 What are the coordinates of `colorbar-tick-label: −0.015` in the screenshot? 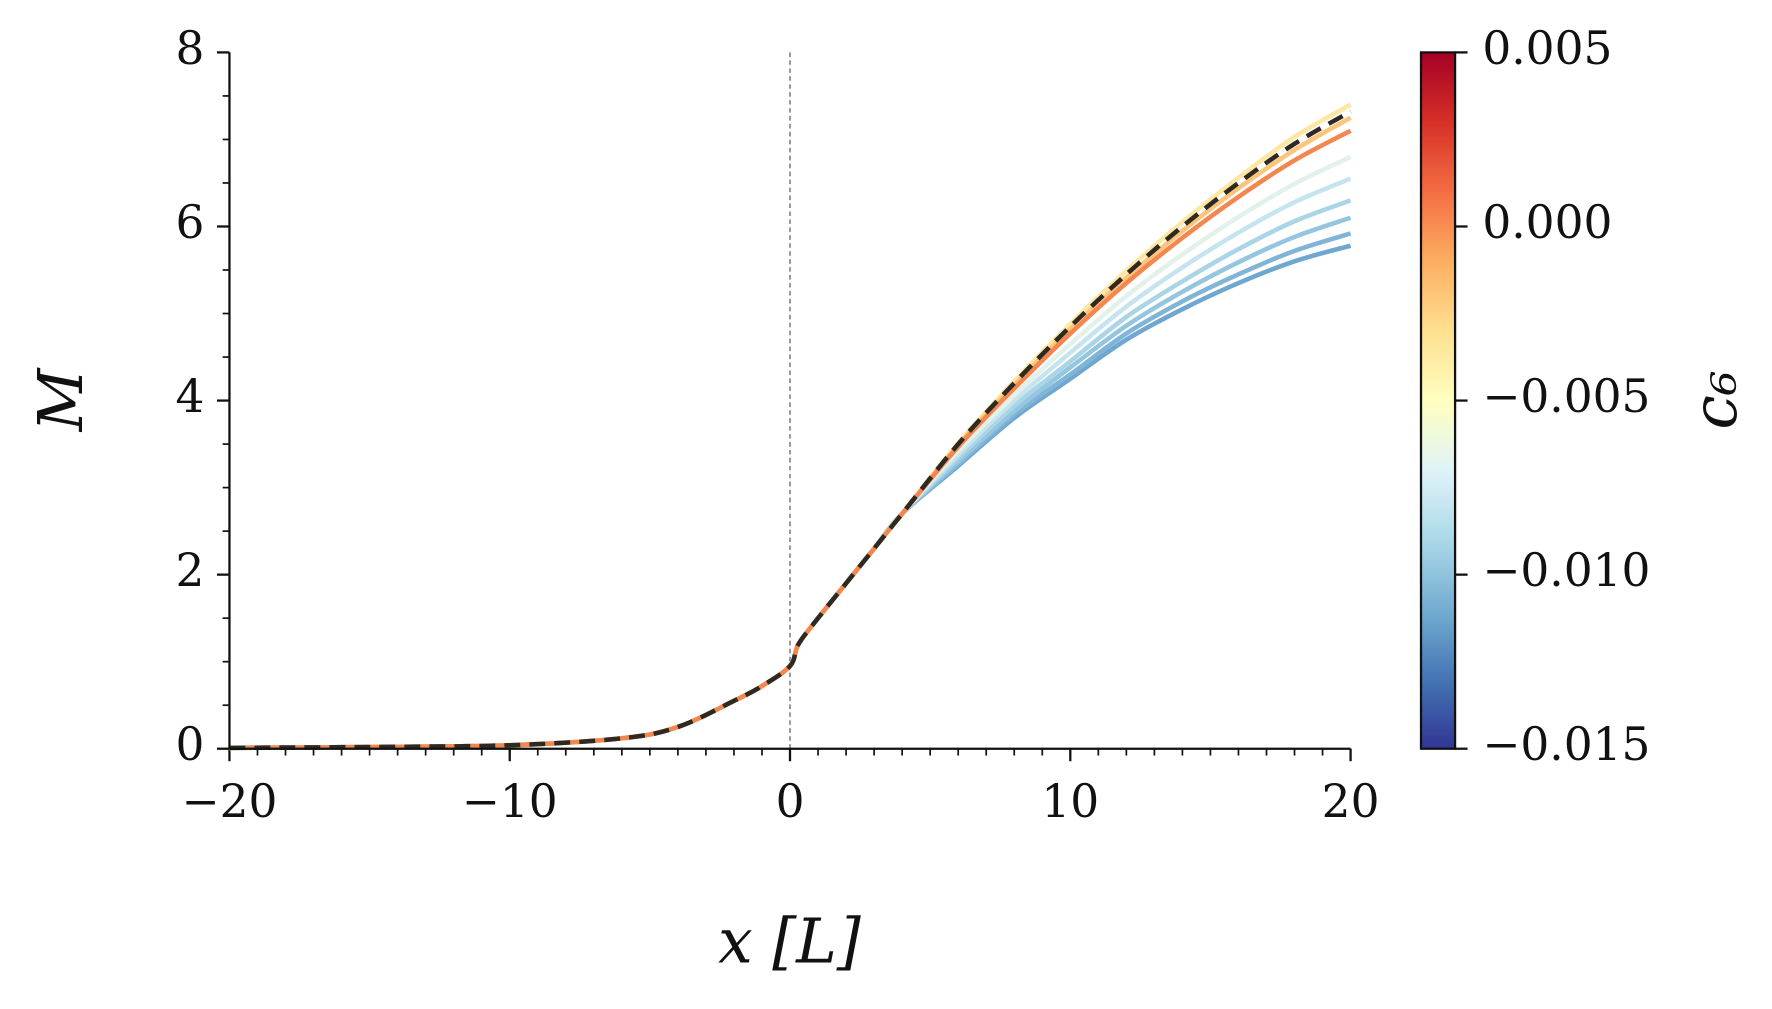 It's located at (1566, 744).